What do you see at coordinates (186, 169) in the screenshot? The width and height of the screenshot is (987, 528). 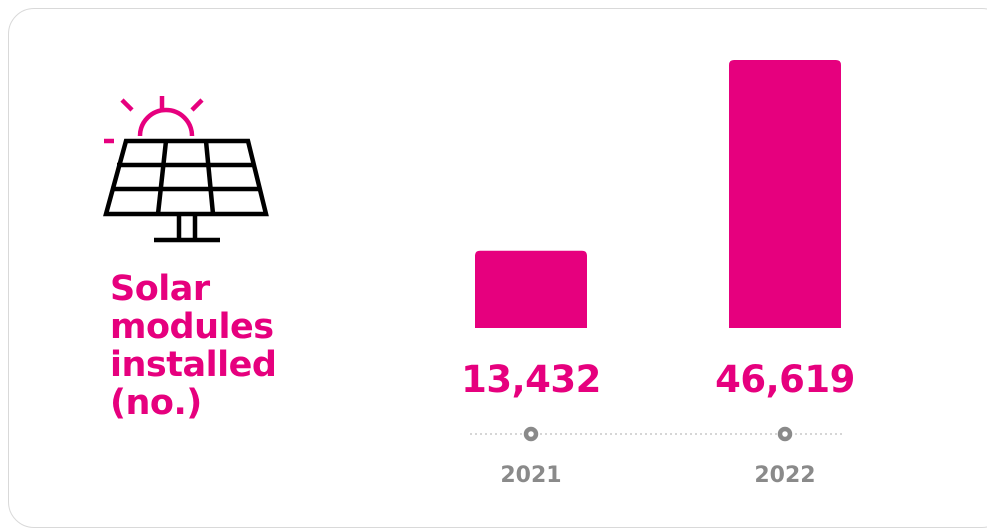 I see `solar-panel-icon` at bounding box center [186, 169].